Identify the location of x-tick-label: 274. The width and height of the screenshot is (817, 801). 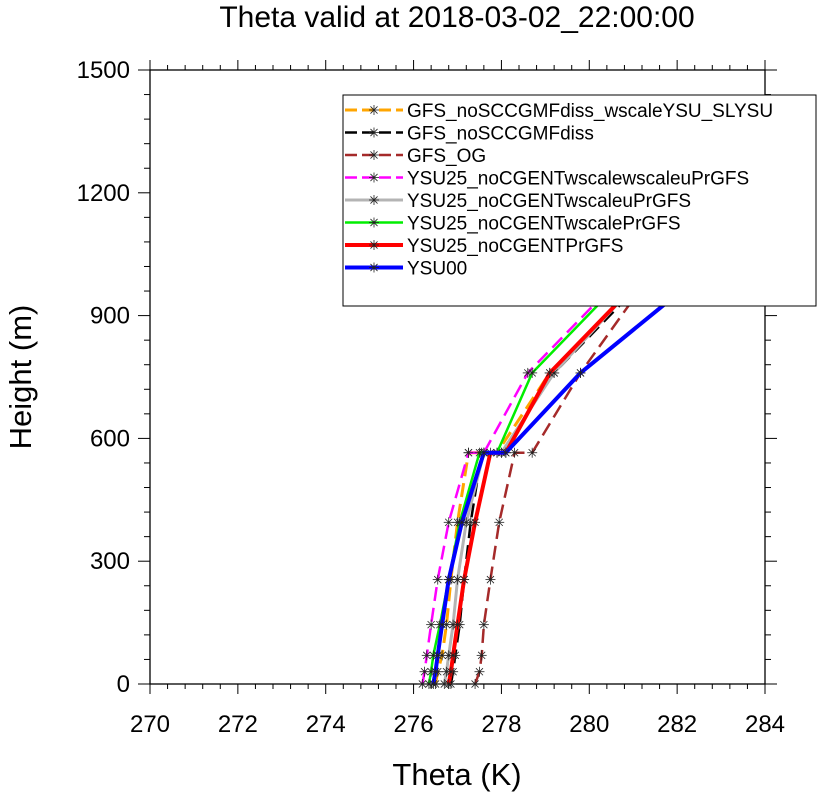
(326, 724).